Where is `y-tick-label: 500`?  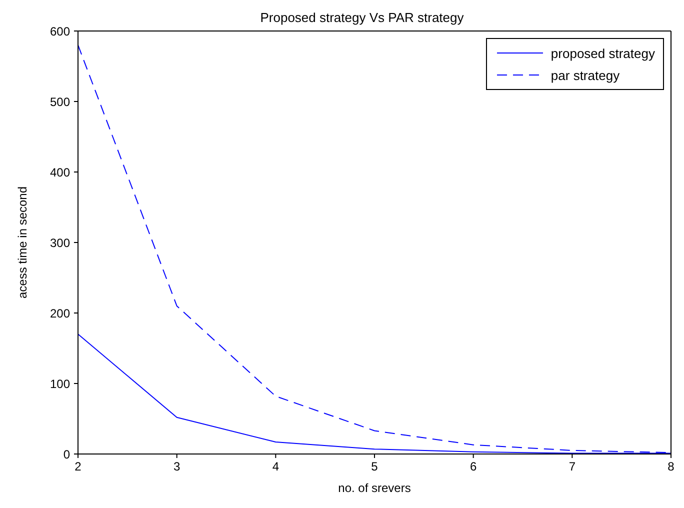
y-tick-label: 500 is located at coordinates (60, 101).